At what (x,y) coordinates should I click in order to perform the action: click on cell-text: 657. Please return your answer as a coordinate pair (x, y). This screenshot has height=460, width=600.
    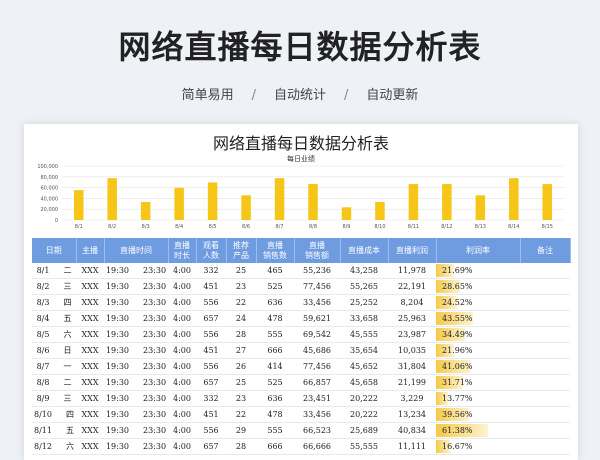
    Looking at the image, I should click on (211, 382).